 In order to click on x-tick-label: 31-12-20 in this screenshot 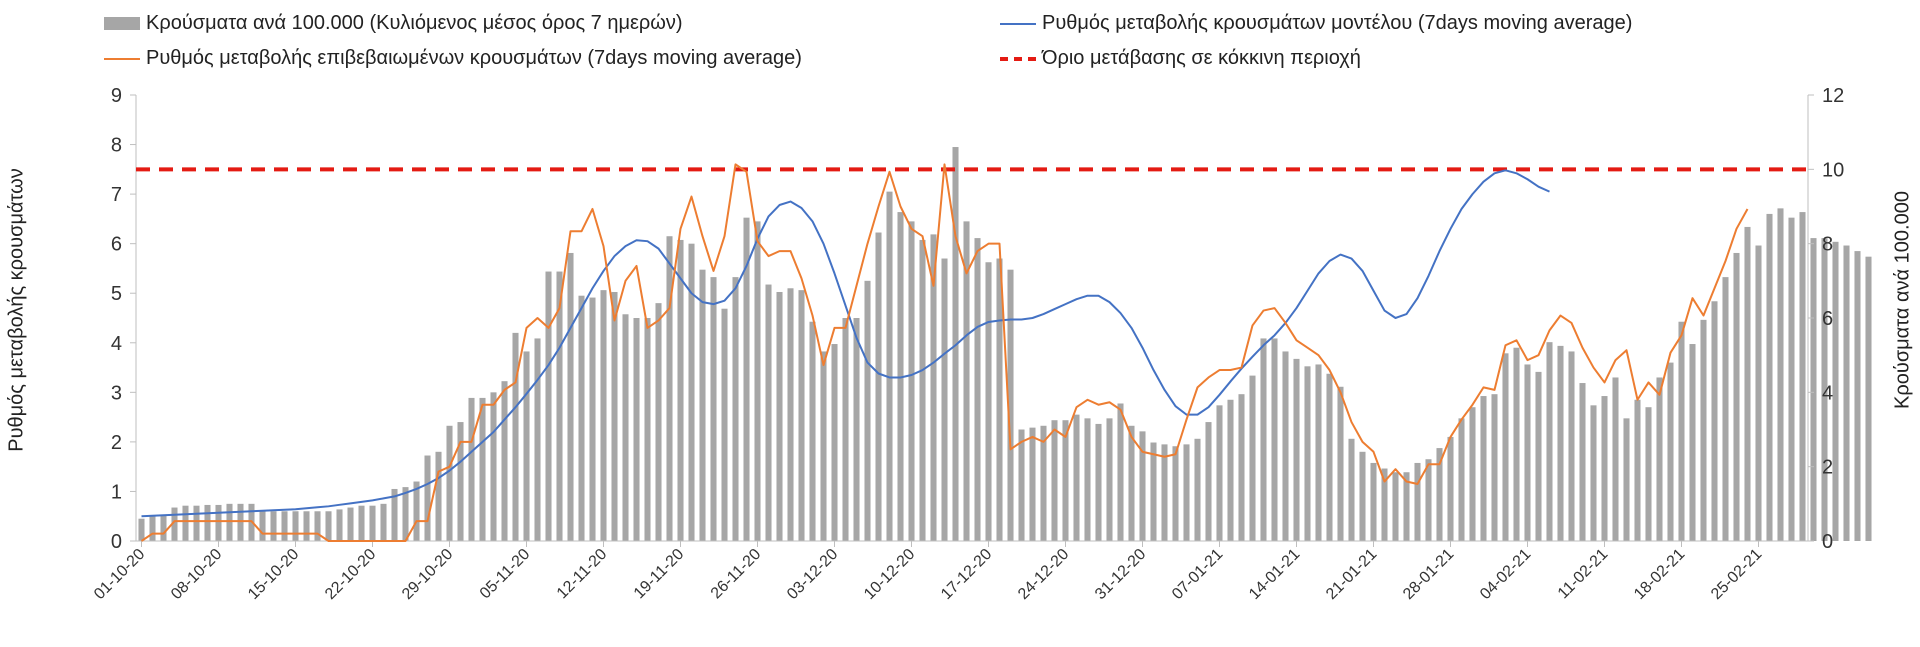, I will do `click(1120, 574)`.